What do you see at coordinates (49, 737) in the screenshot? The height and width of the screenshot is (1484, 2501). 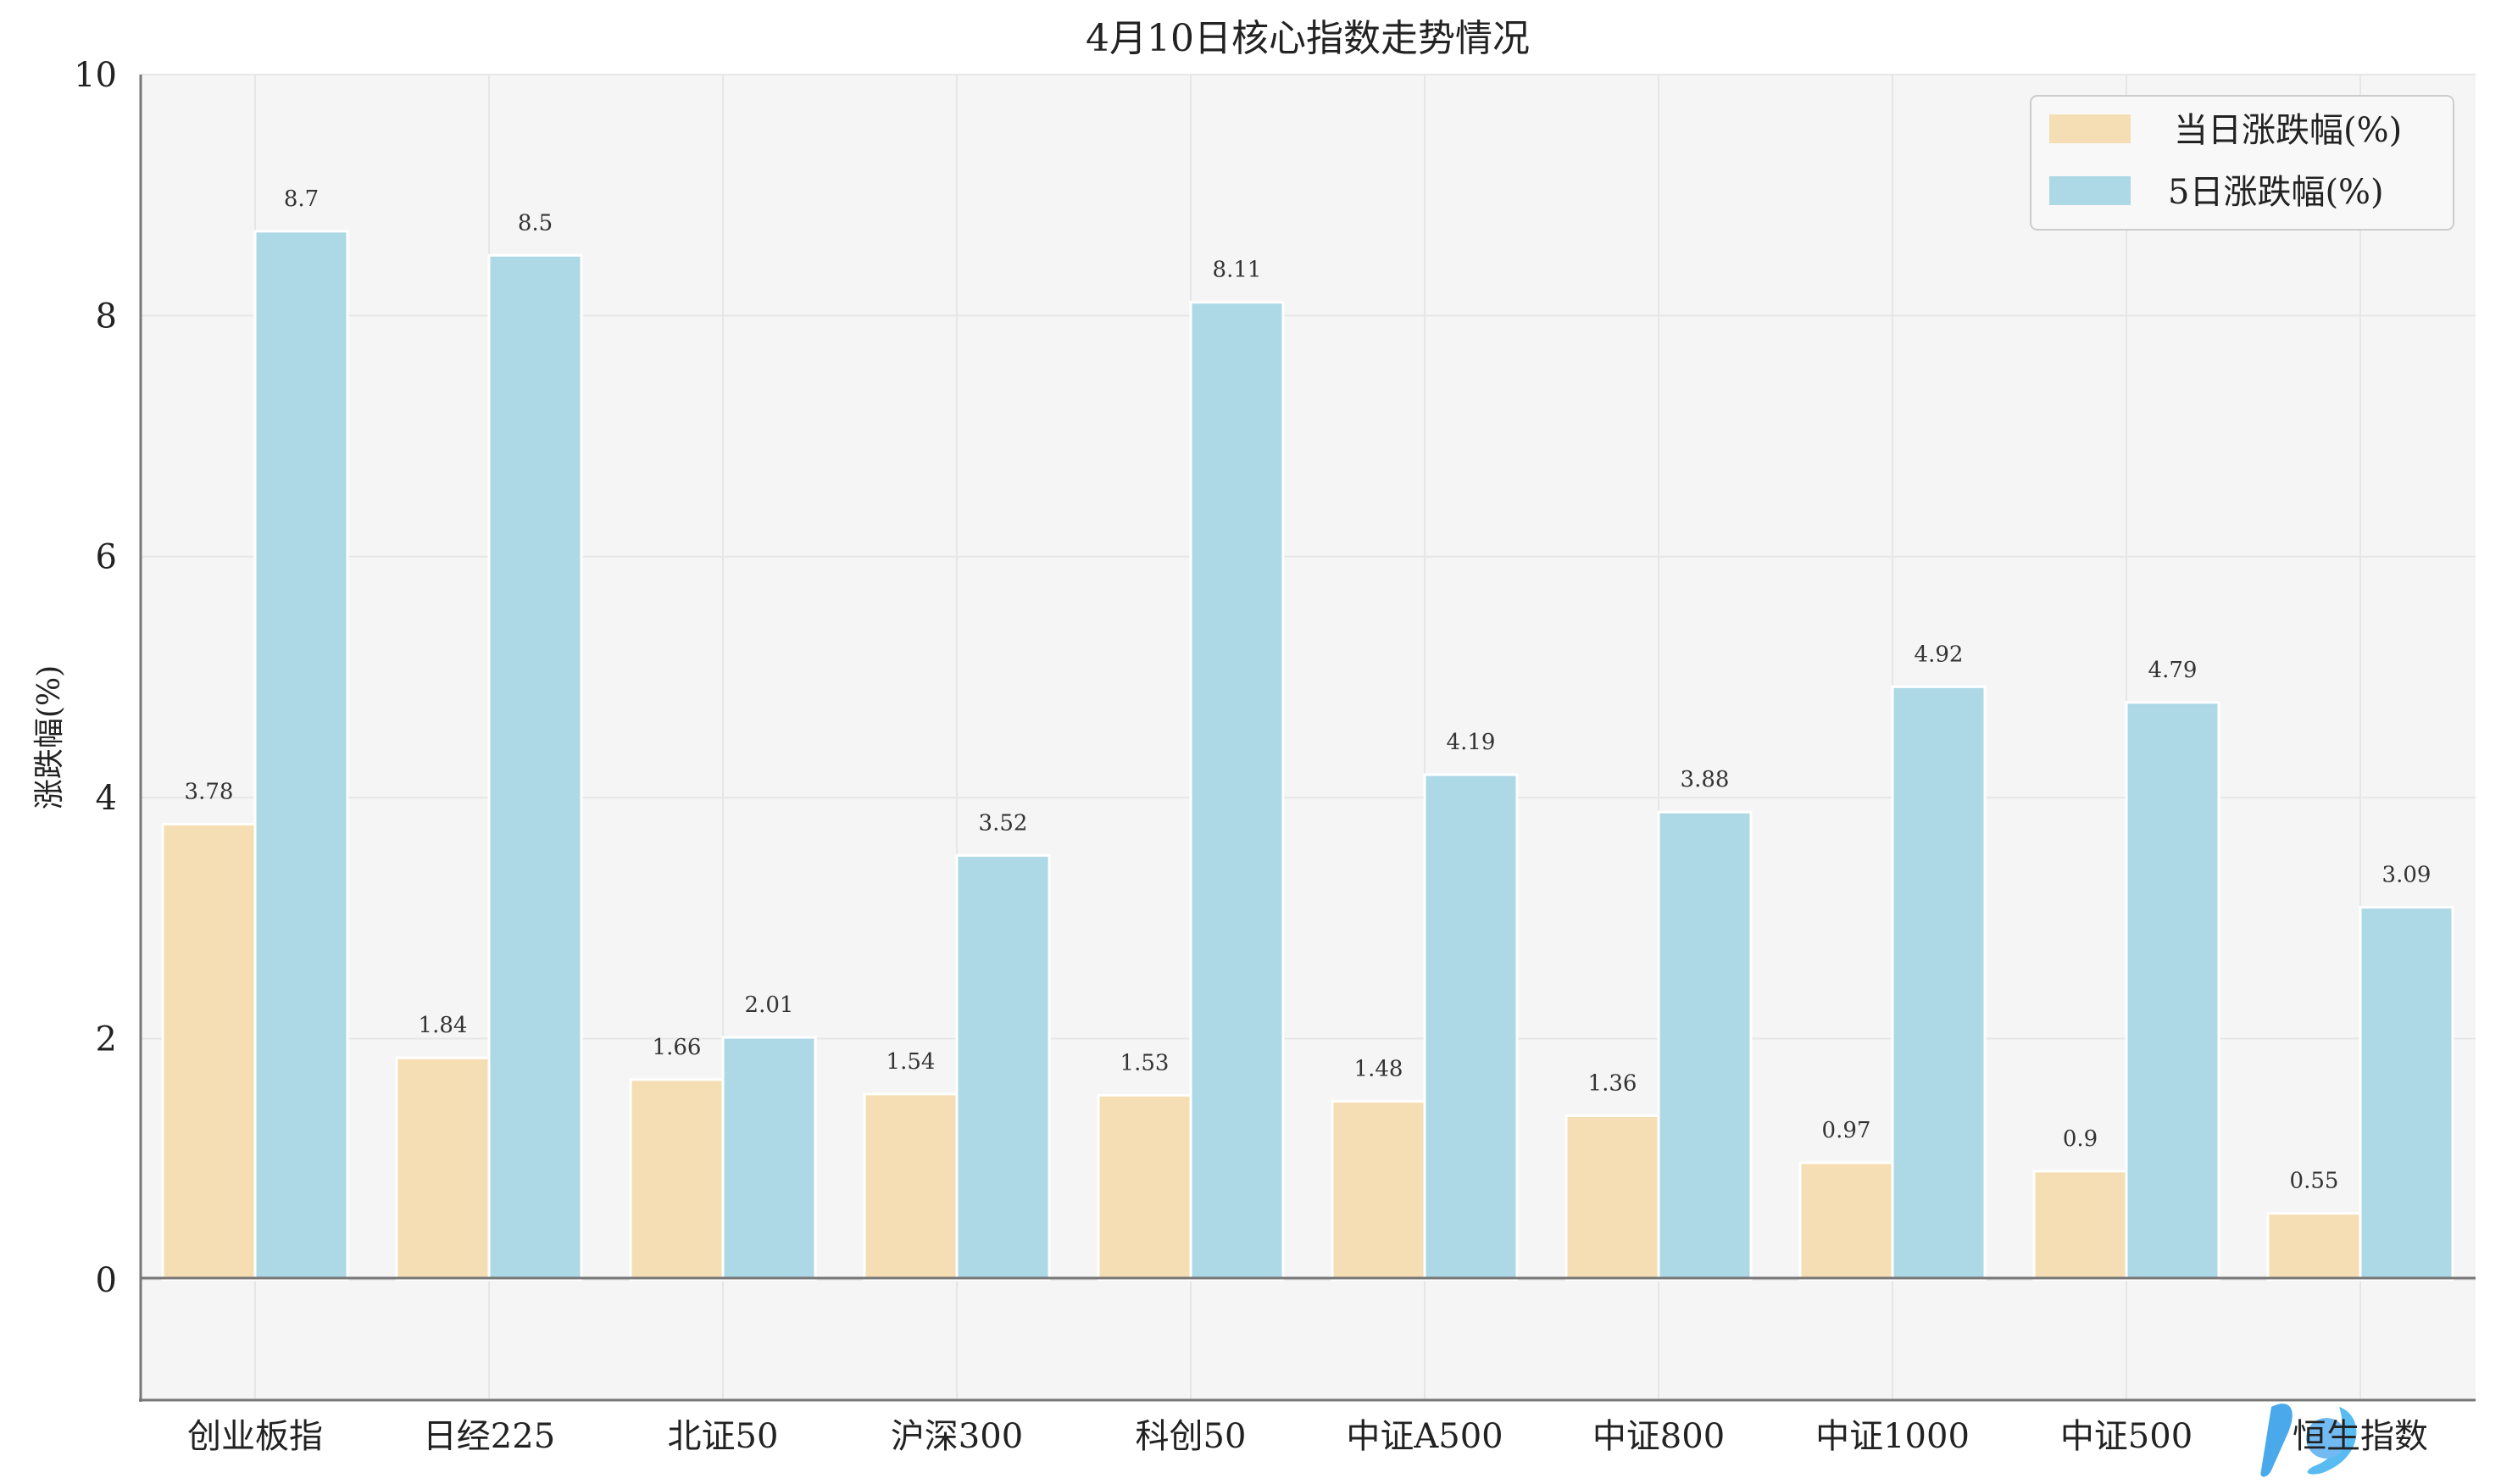 I see `y-axis-label: 涨跌幅(%)` at bounding box center [49, 737].